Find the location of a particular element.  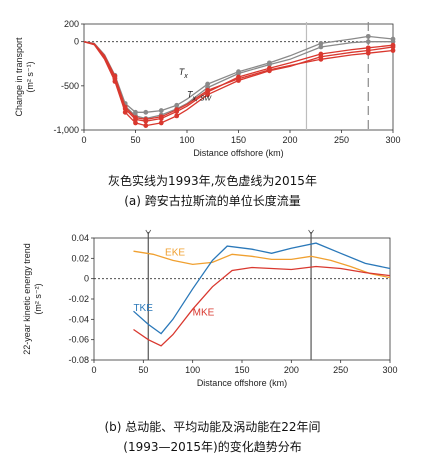

series-label-mke: MKE is located at coordinates (204, 312).